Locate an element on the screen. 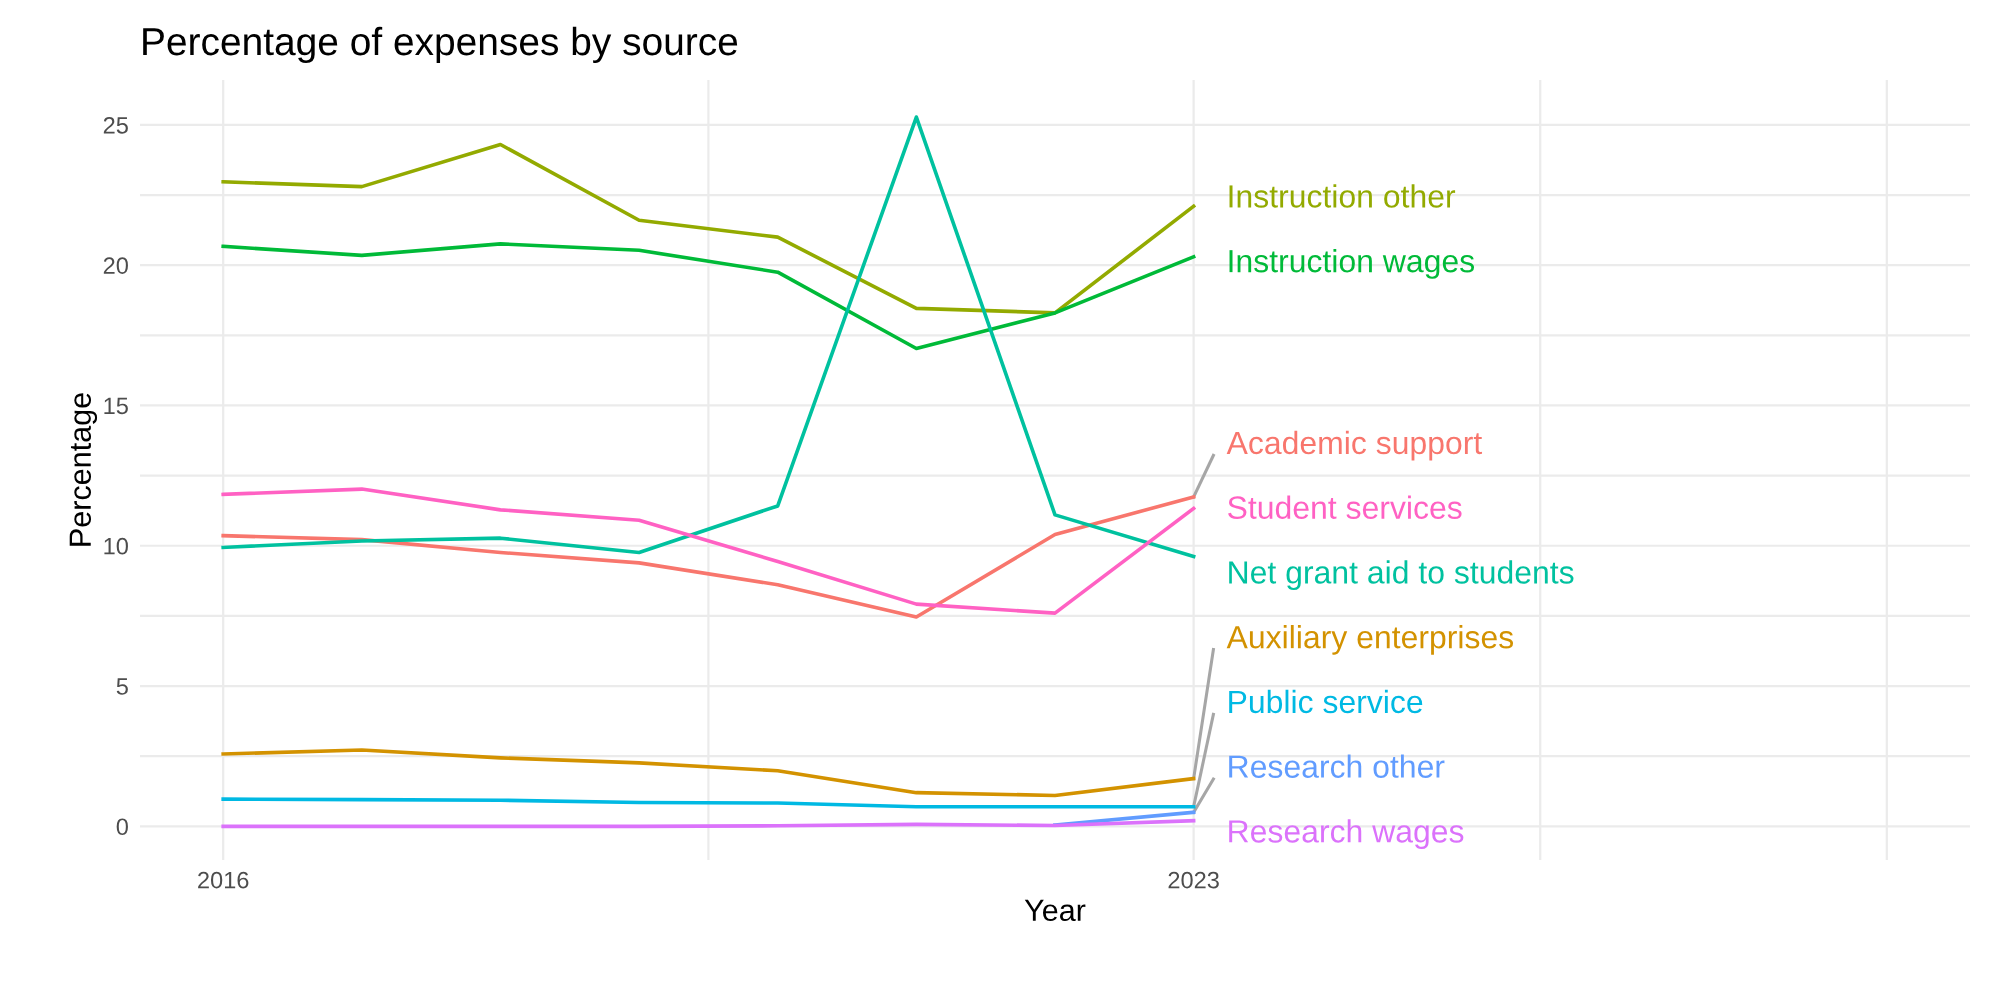 The width and height of the screenshot is (2000, 1000). series-label: Net grant aid to students is located at coordinates (1401, 575).